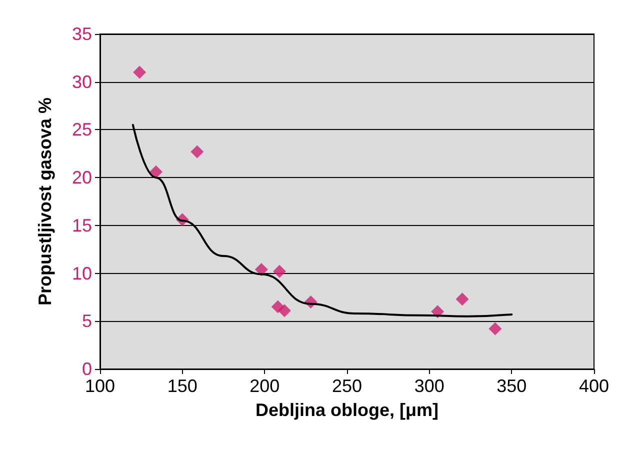  I want to click on x-axis-title: Debljina obloge, [μm], so click(347, 410).